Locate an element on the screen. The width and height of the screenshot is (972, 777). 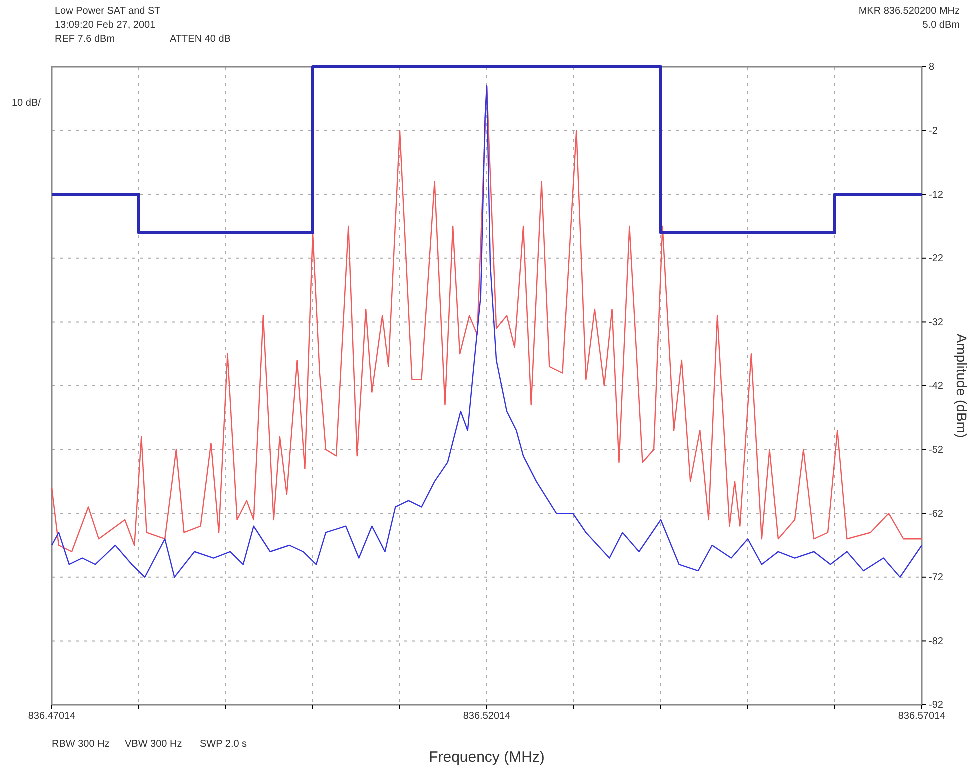
x-axis-title: Frequency (MHz) is located at coordinates (487, 757).